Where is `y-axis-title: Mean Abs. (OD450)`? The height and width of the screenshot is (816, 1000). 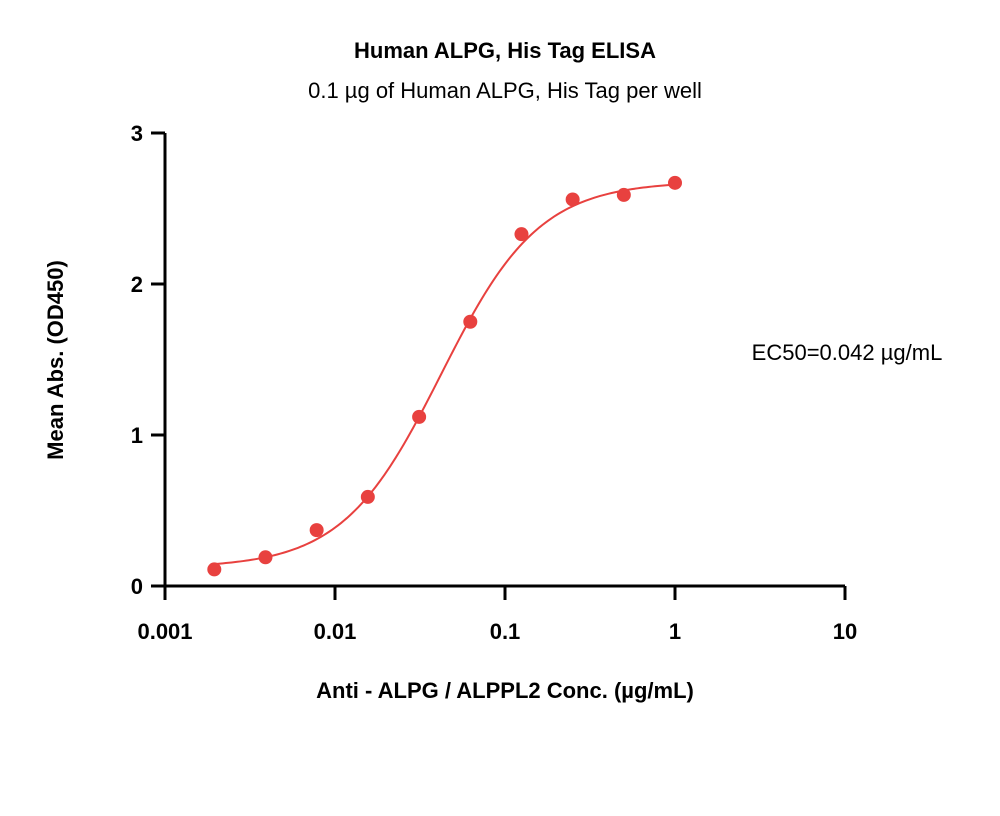 y-axis-title: Mean Abs. (OD450) is located at coordinates (55, 360).